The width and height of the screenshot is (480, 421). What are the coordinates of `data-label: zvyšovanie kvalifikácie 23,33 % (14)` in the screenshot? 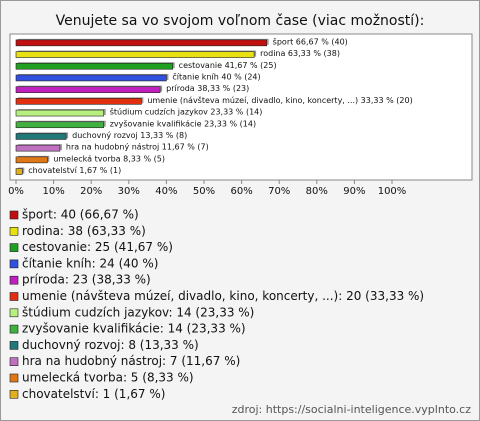 It's located at (183, 123).